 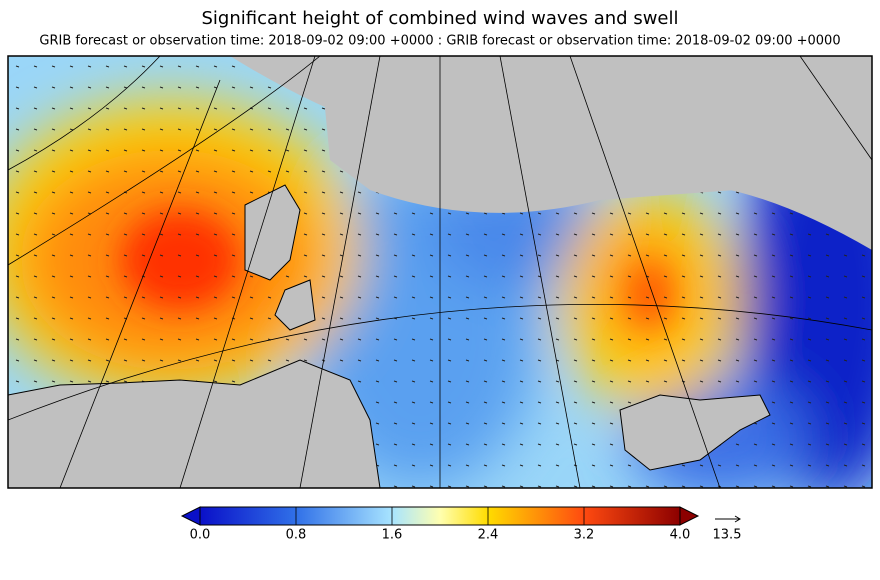 What do you see at coordinates (488, 535) in the screenshot?
I see `colorbar-tick-label: 2.4` at bounding box center [488, 535].